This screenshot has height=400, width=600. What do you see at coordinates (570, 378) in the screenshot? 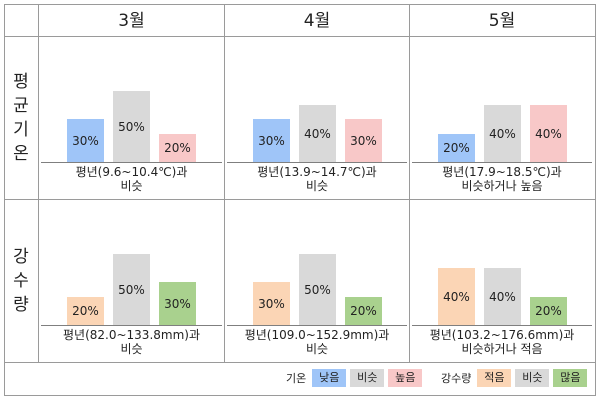
I see `legend-swatch-more: 많음` at bounding box center [570, 378].